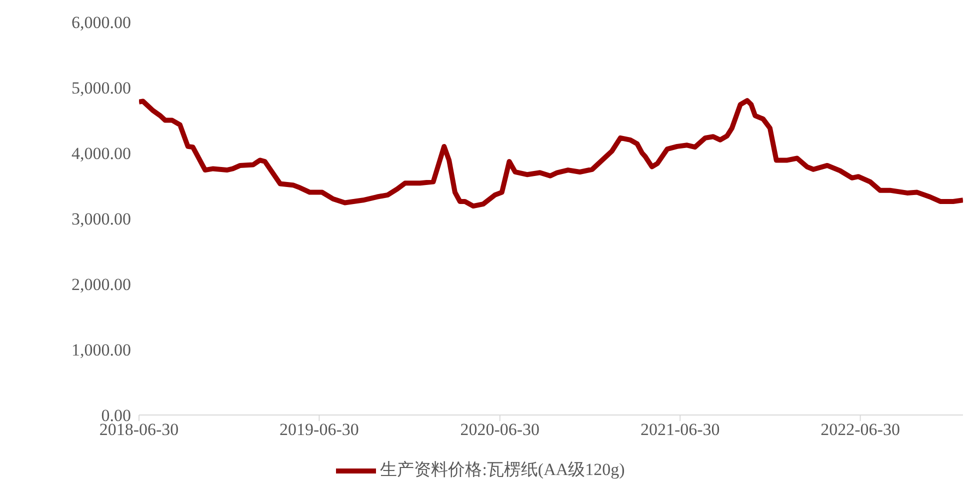 The image size is (964, 491). Describe the element at coordinates (101, 284) in the screenshot. I see `y-tick-label: 2,000.00` at that location.